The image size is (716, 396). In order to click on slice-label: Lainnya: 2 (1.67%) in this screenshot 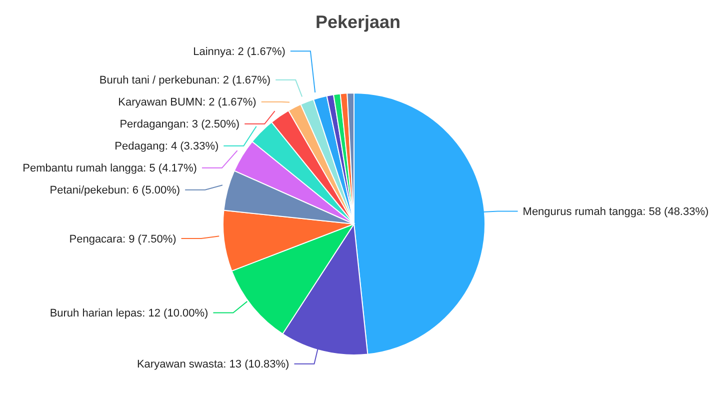, I will do `click(239, 52)`.